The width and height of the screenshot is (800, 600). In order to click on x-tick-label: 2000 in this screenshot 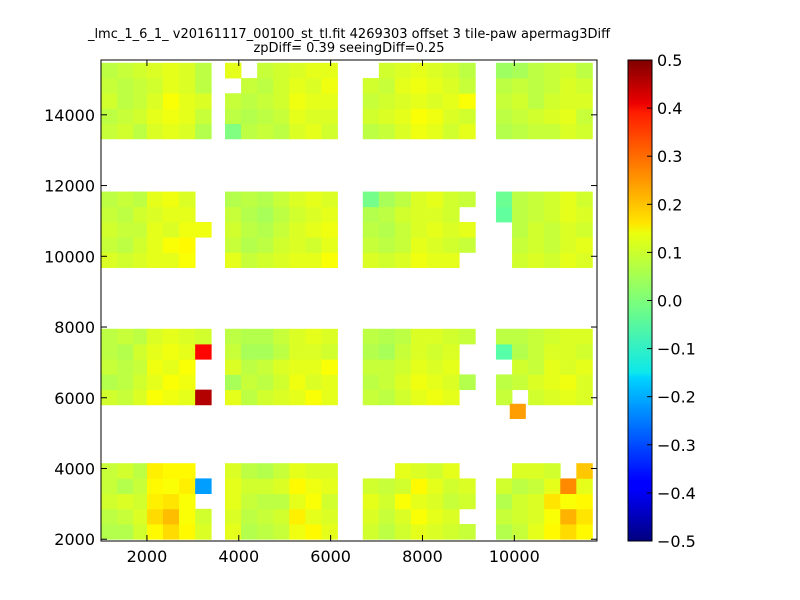, I will do `click(147, 556)`.